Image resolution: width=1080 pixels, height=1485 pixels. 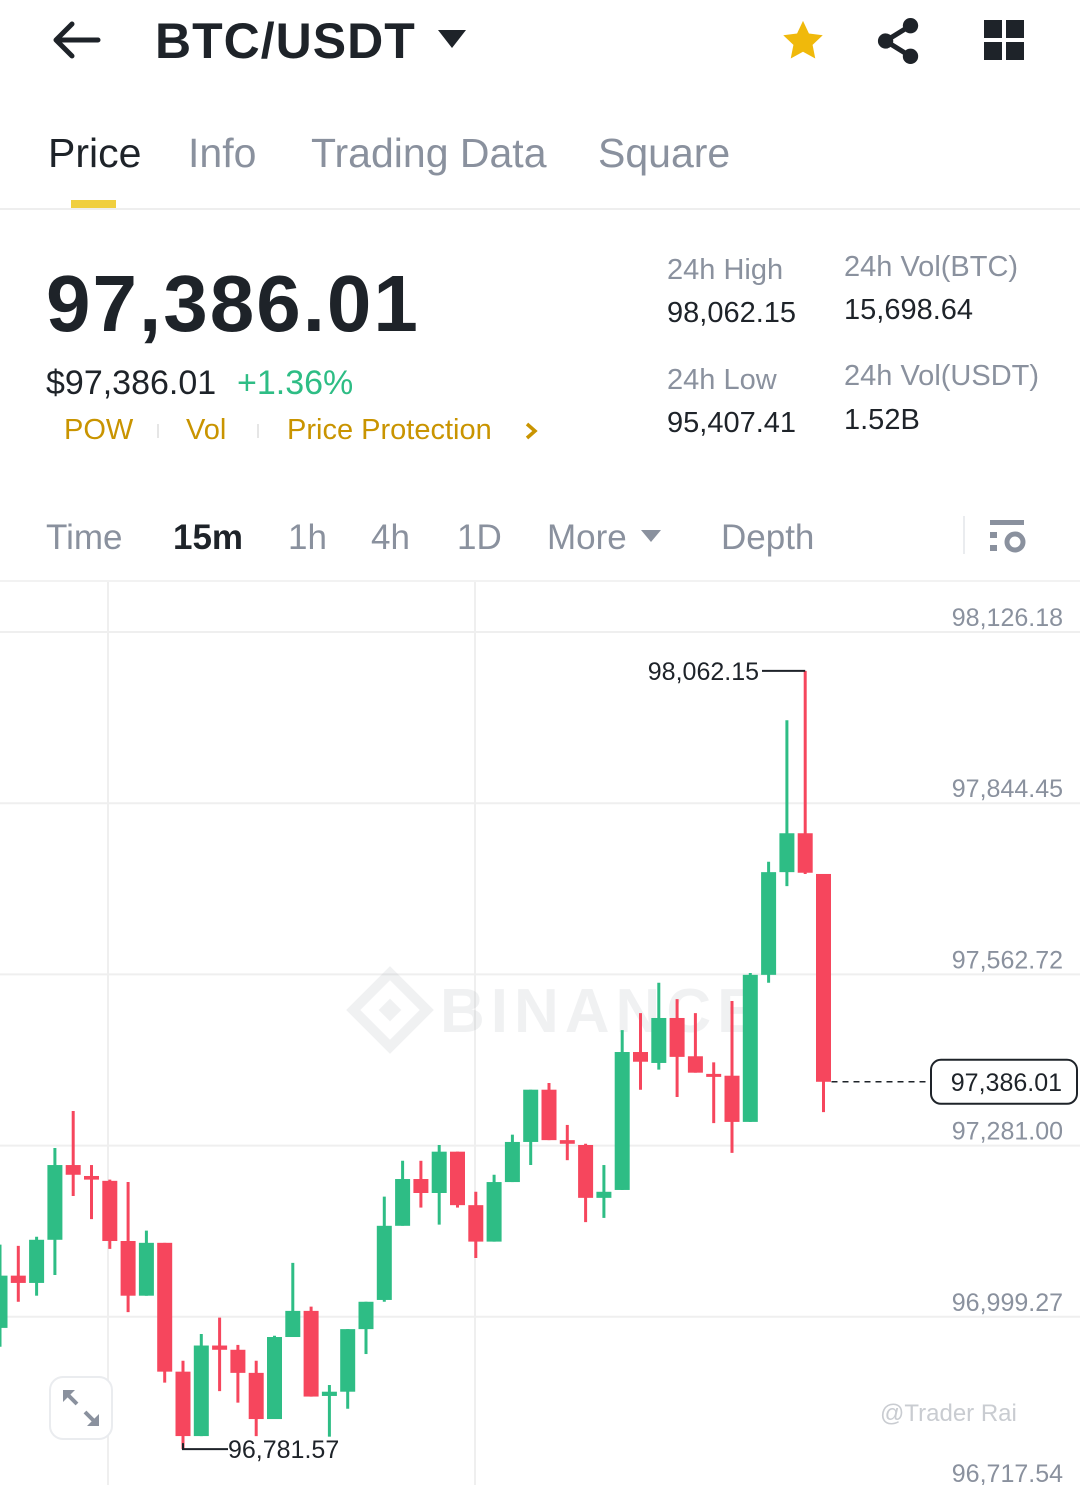 What do you see at coordinates (651, 536) in the screenshot?
I see `more-caret-icon` at bounding box center [651, 536].